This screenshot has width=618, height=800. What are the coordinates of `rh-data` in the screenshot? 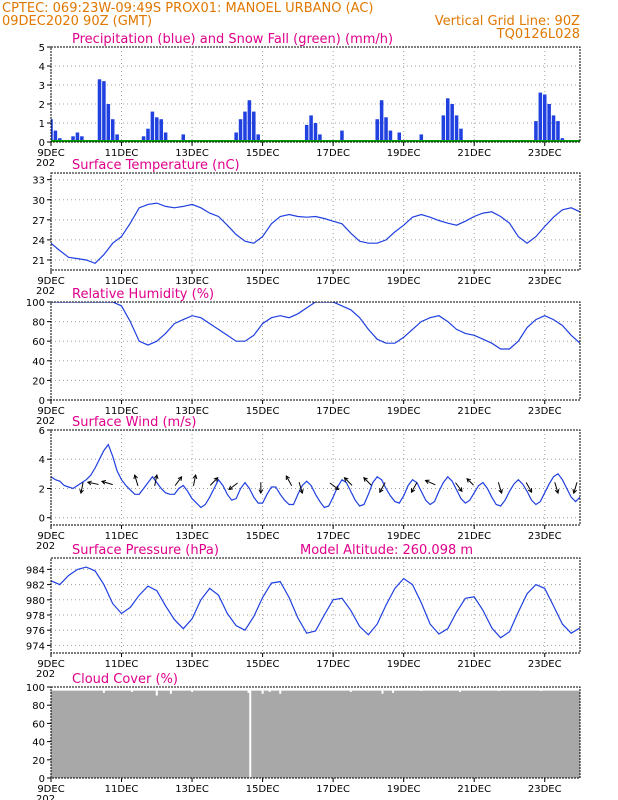 It's located at (315, 326).